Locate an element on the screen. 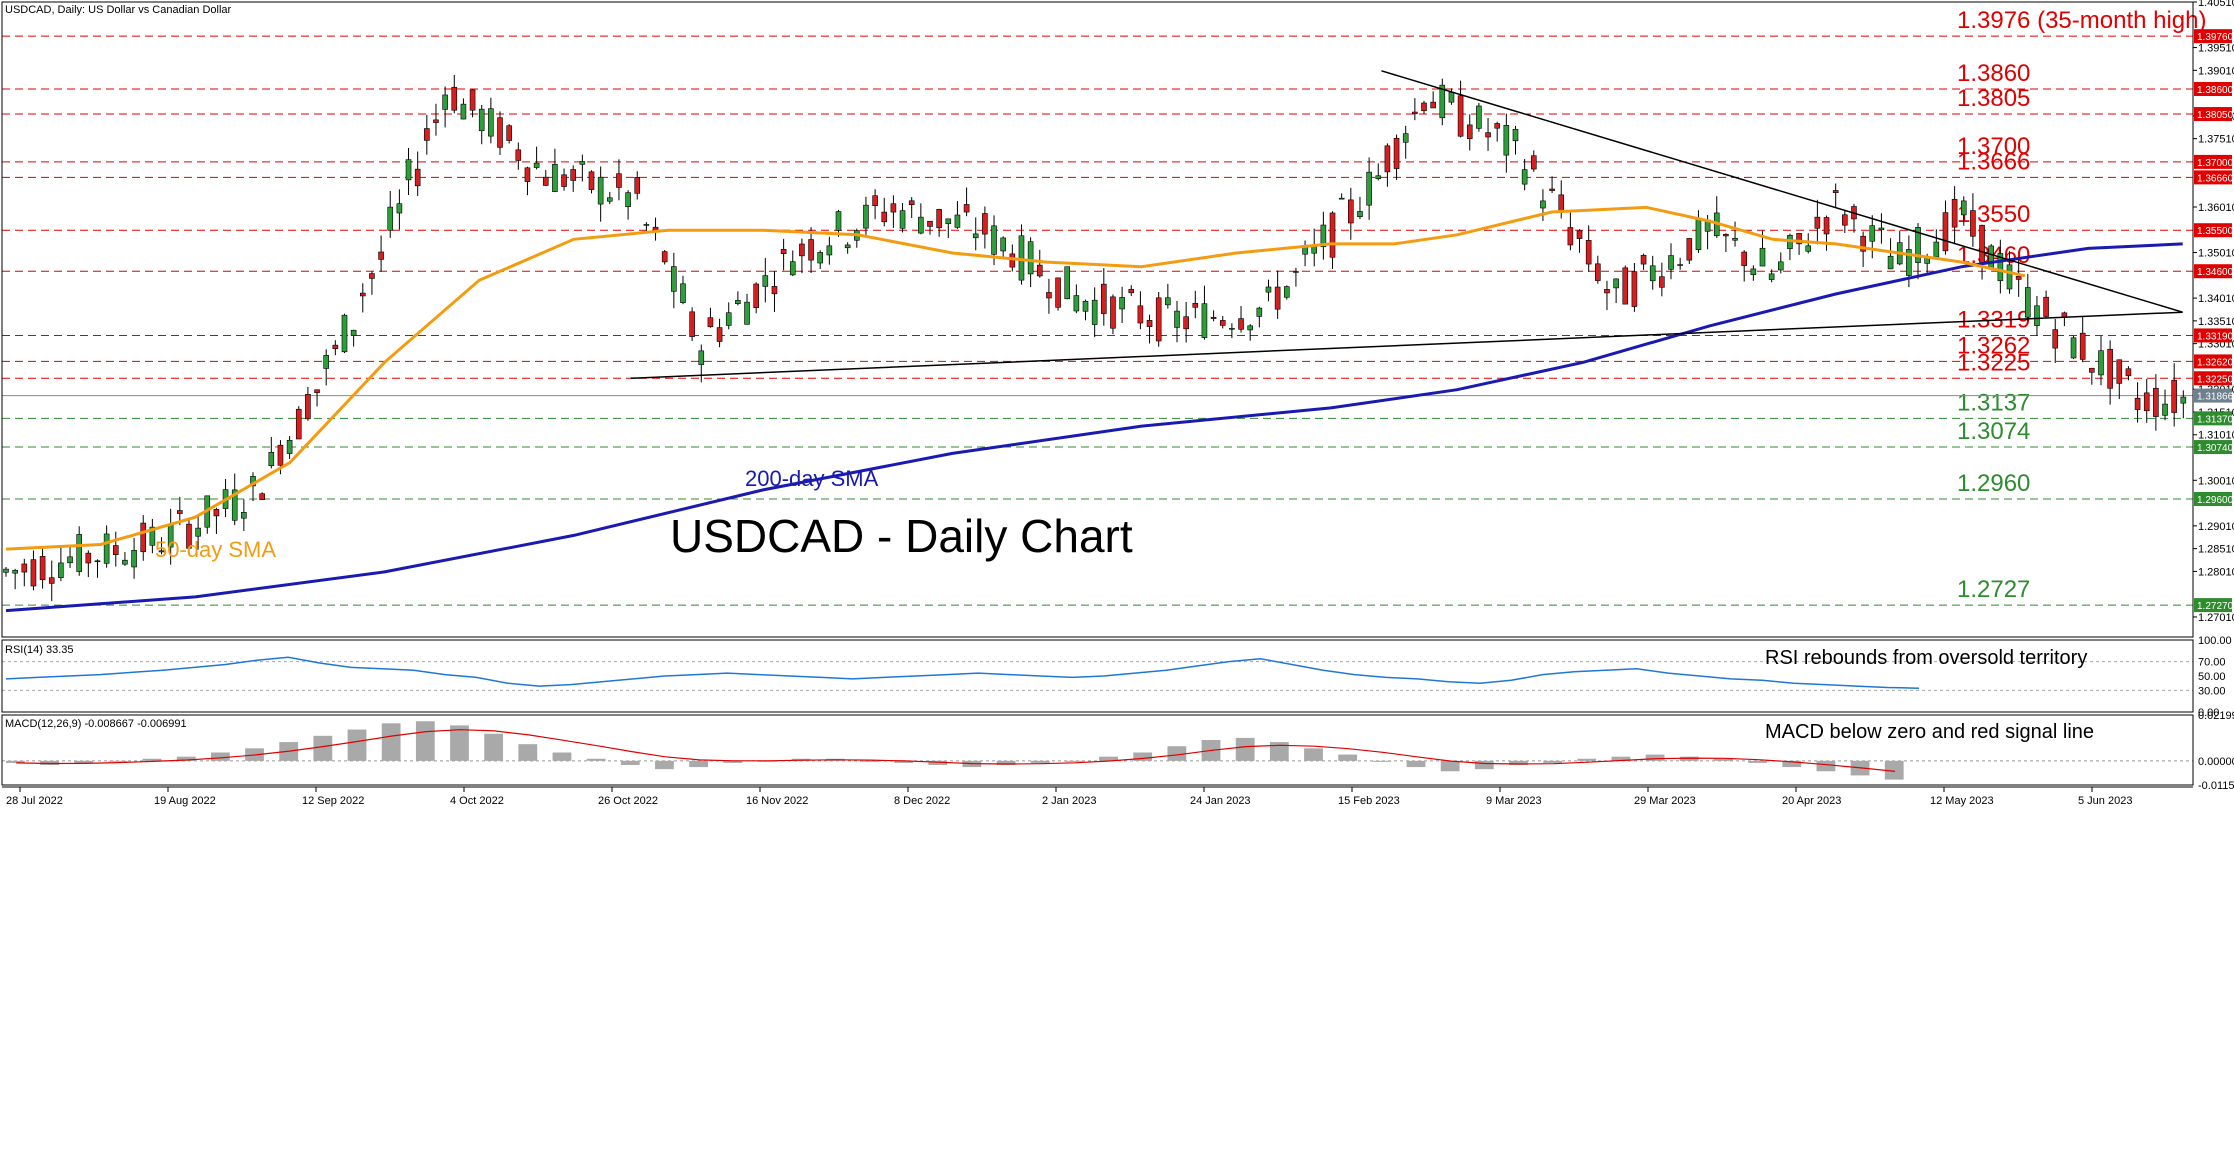  time-axis-label: 12 May 2023 is located at coordinates (1962, 801).